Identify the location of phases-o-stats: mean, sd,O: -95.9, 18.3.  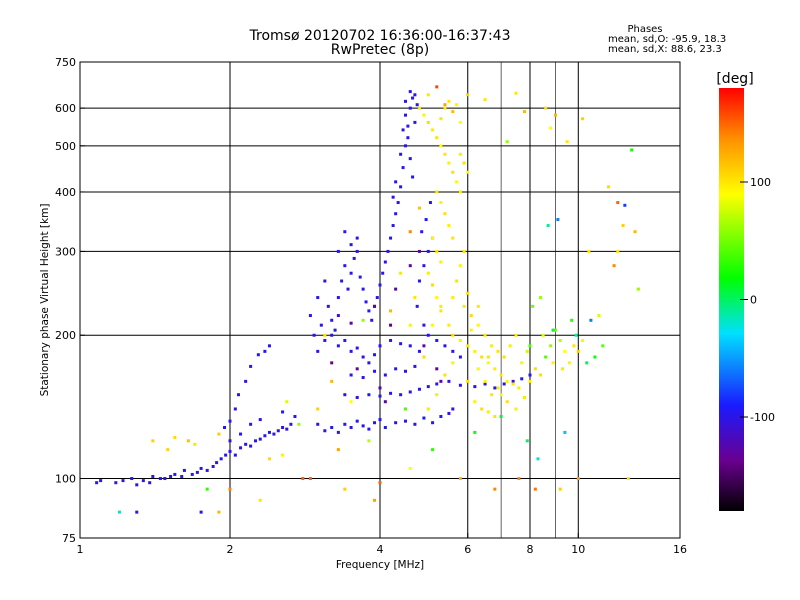
(667, 39).